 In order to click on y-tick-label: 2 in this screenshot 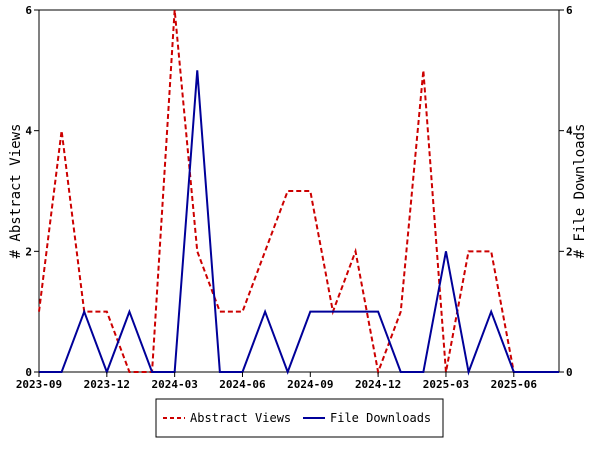, I will do `click(28, 251)`.